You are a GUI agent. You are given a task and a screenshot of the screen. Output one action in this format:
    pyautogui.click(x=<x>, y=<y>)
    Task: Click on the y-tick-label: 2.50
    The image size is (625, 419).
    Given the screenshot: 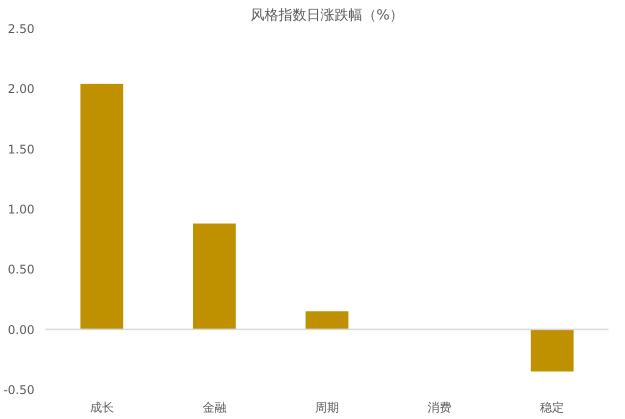 What is the action you would take?
    pyautogui.click(x=21, y=29)
    